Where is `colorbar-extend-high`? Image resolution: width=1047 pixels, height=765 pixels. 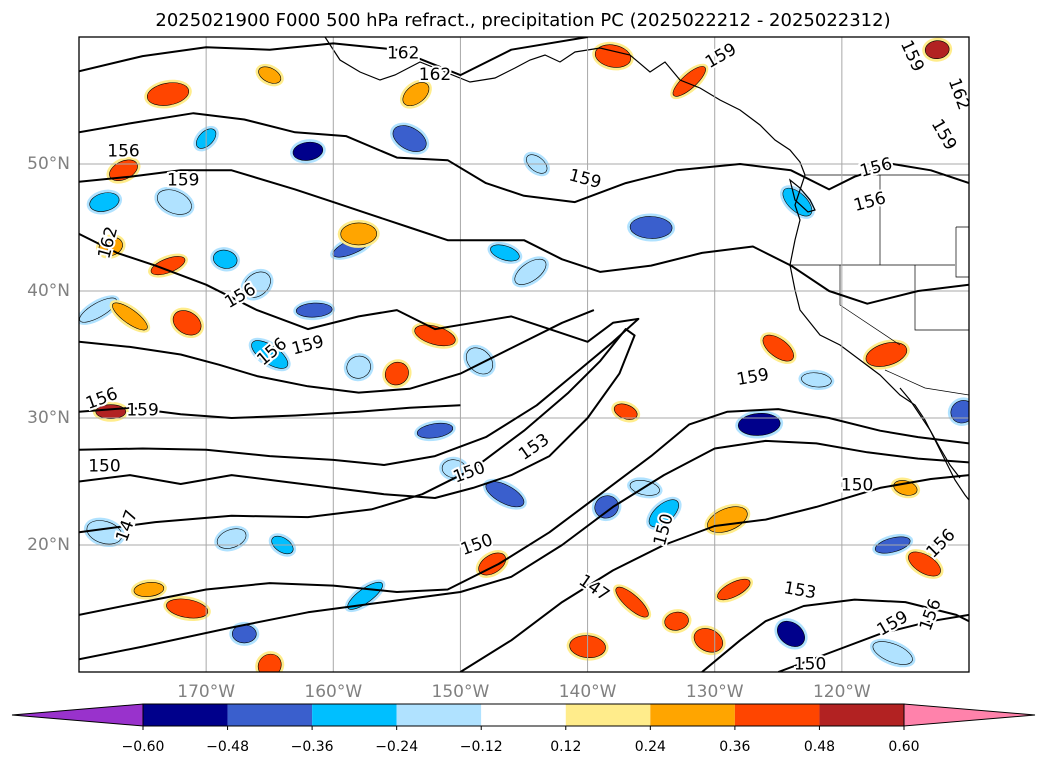
colorbar-extend-high is located at coordinates (969, 715).